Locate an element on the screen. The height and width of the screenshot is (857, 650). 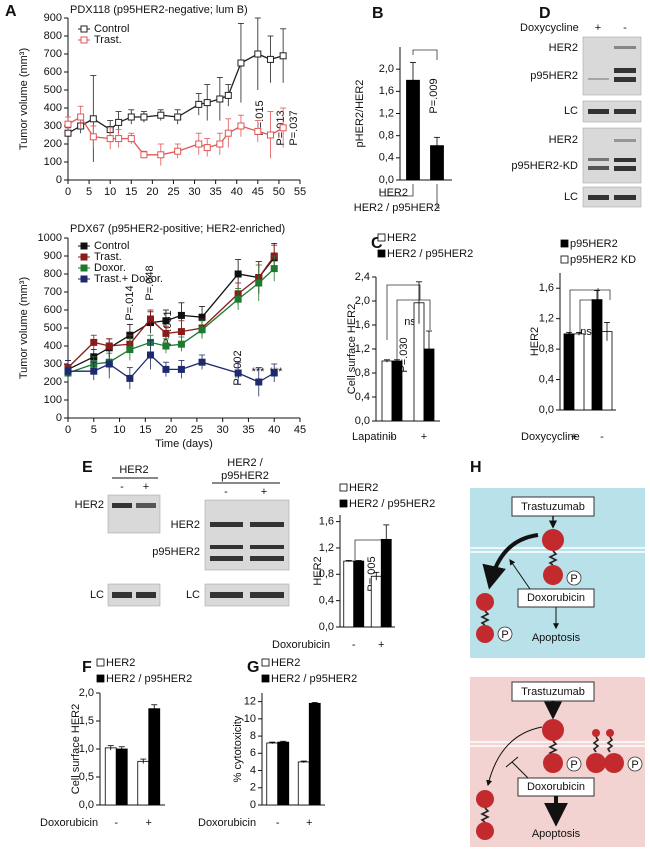
y-axis-label: Tumor volume (mm³) is located at coordinates (24, 328).